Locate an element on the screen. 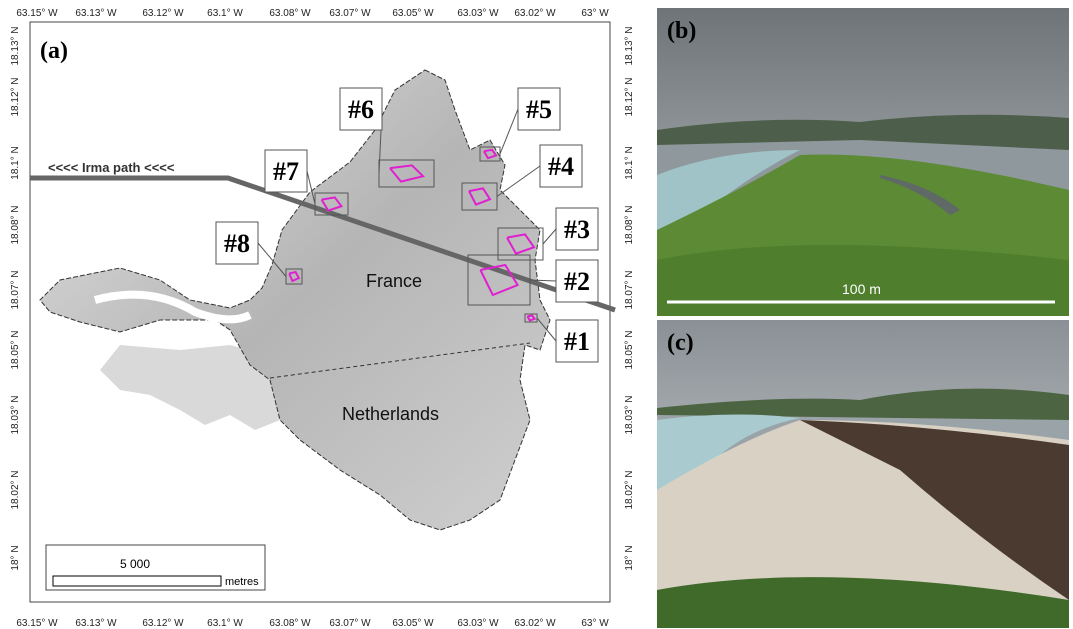 This screenshot has width=1073, height=629. border is located at coordinates (400, 360).